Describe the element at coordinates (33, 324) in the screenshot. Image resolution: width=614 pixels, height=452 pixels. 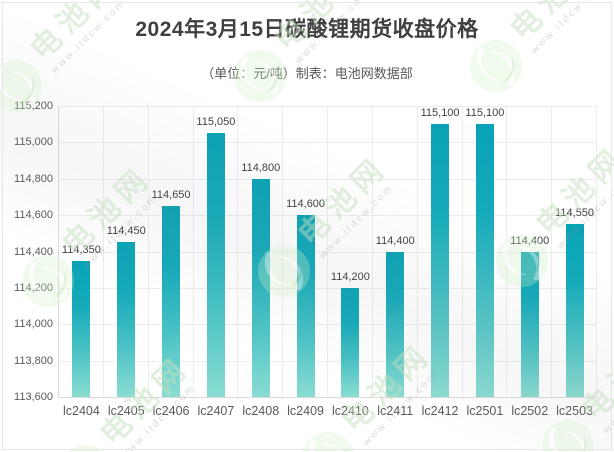
I see `y-tick-label: 114,000` at that location.